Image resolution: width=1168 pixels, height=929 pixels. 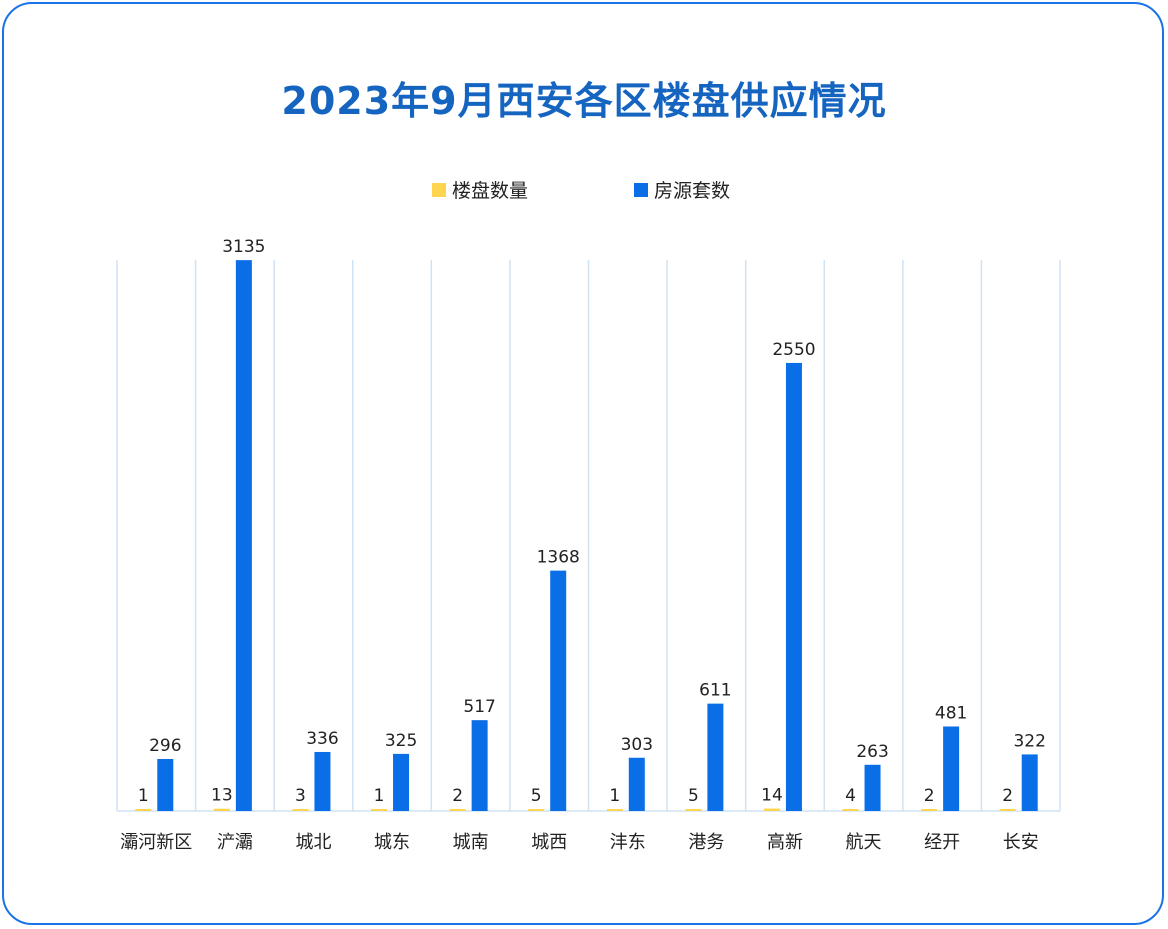 I want to click on legend-item-unit-count: 房源套数, so click(x=682, y=189).